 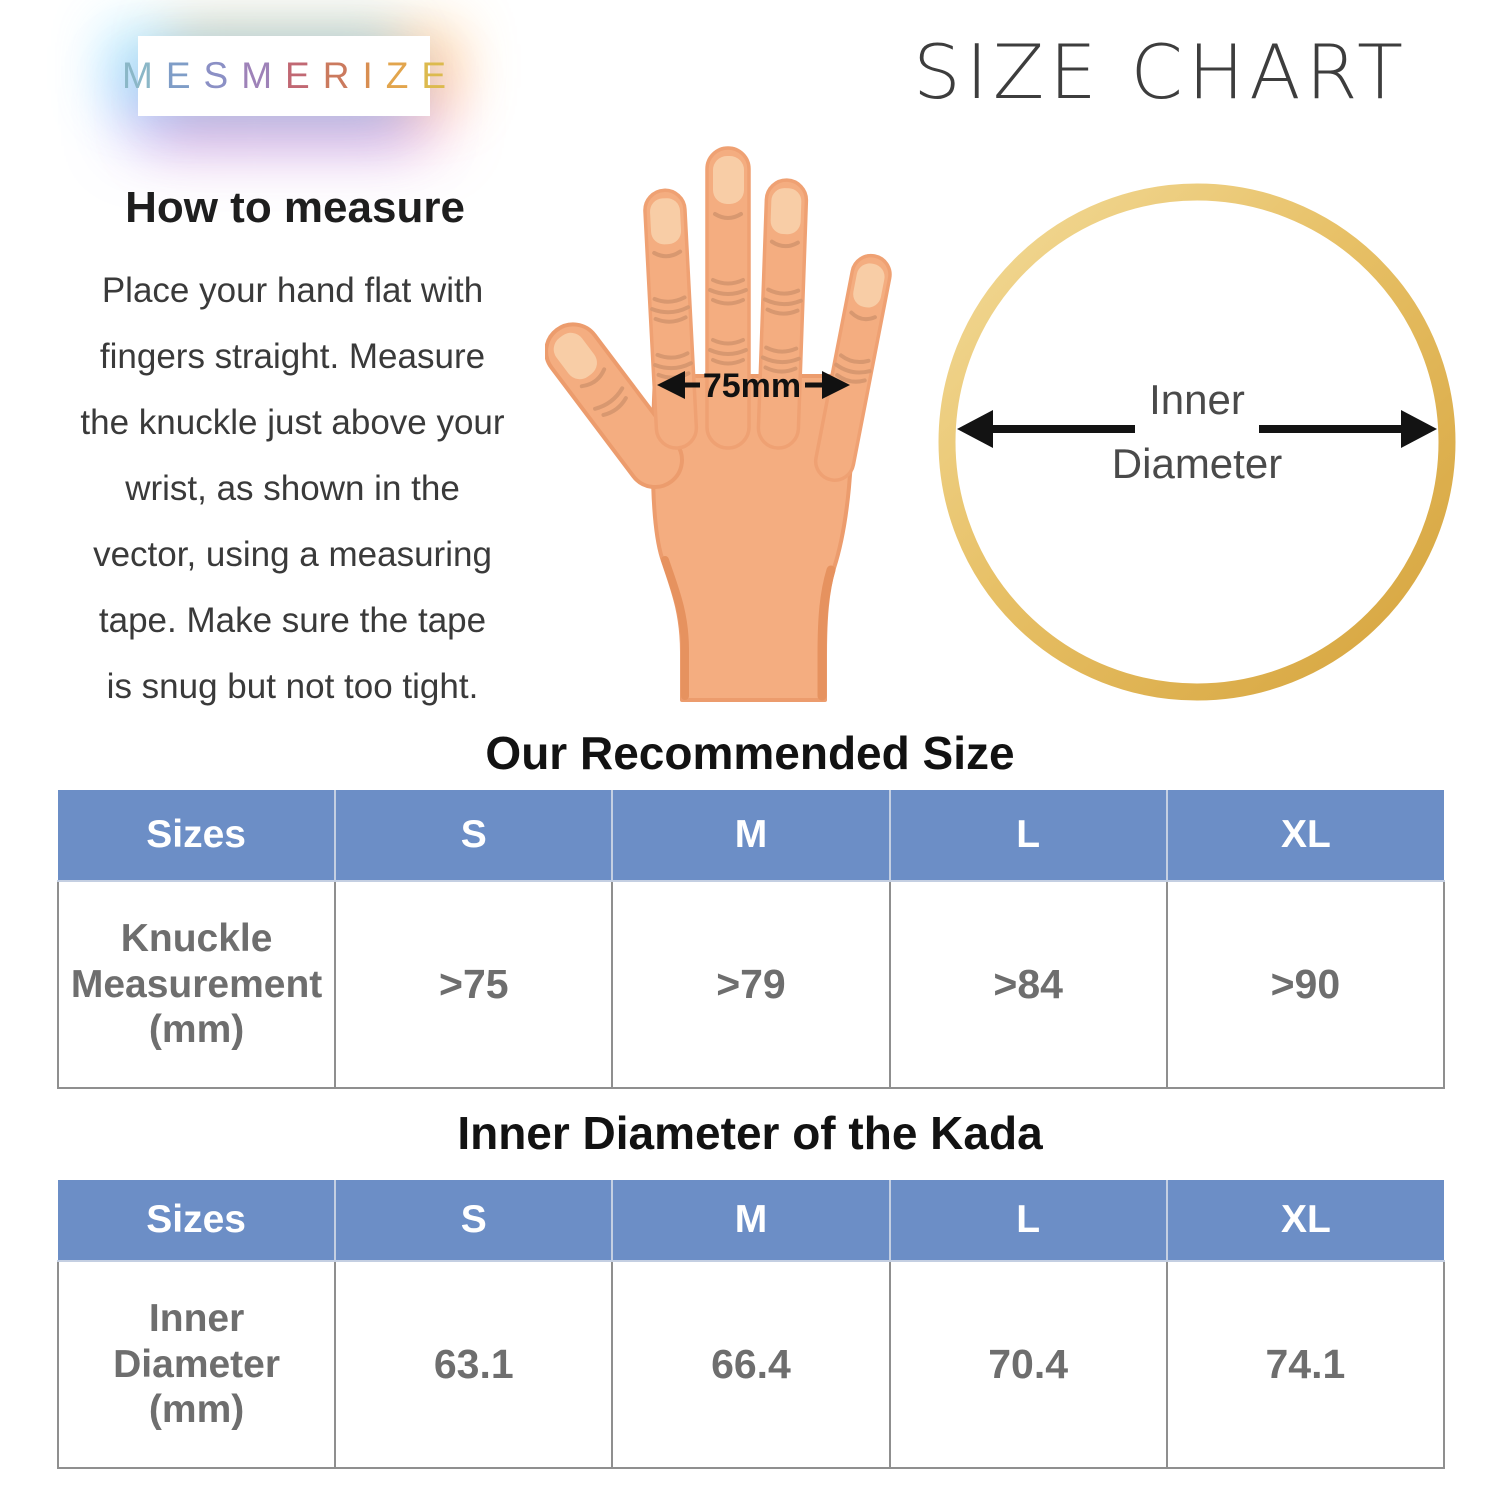 What do you see at coordinates (782, 314) in the screenshot?
I see `ring-finger` at bounding box center [782, 314].